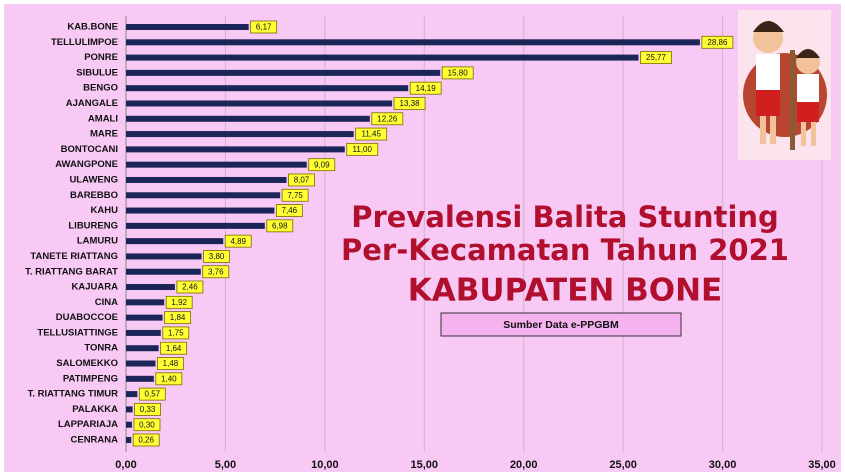 This screenshot has height=476, width=845. I want to click on source: Sumber Data e-PPGBM, so click(561, 325).